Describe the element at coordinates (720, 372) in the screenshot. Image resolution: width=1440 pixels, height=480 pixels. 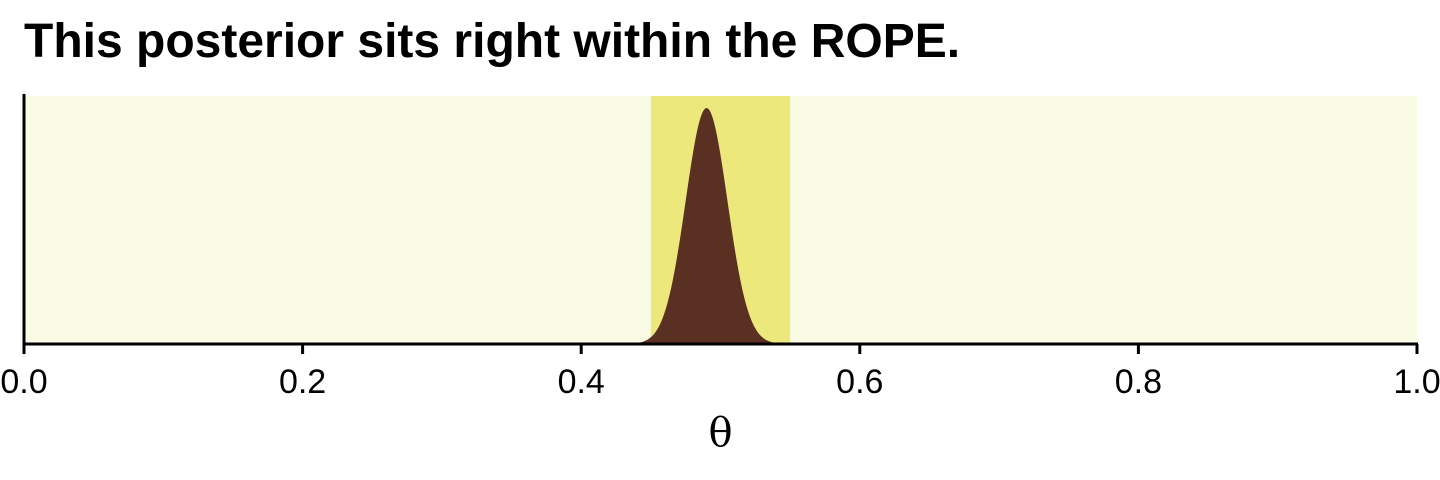
I see `x-axis-ticks: 0.0 0.2 0.4 0.6 0.8 1.0` at that location.